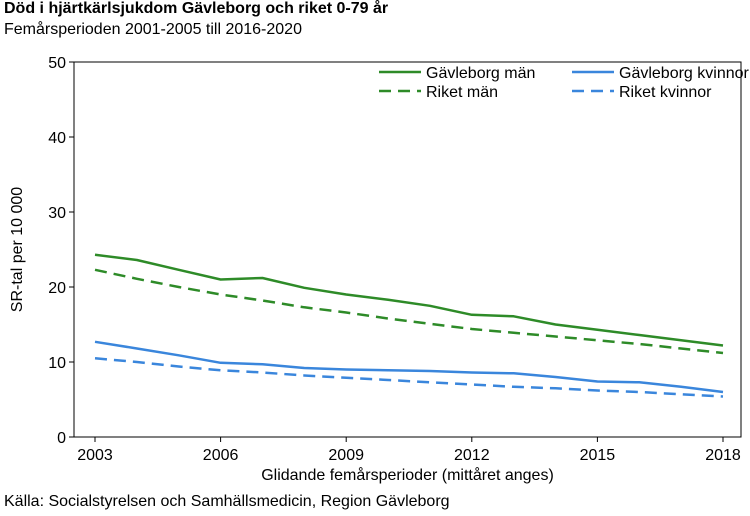 The width and height of the screenshot is (750, 516). What do you see at coordinates (480, 73) in the screenshot?
I see `legend-label: Gävleborg män` at bounding box center [480, 73].